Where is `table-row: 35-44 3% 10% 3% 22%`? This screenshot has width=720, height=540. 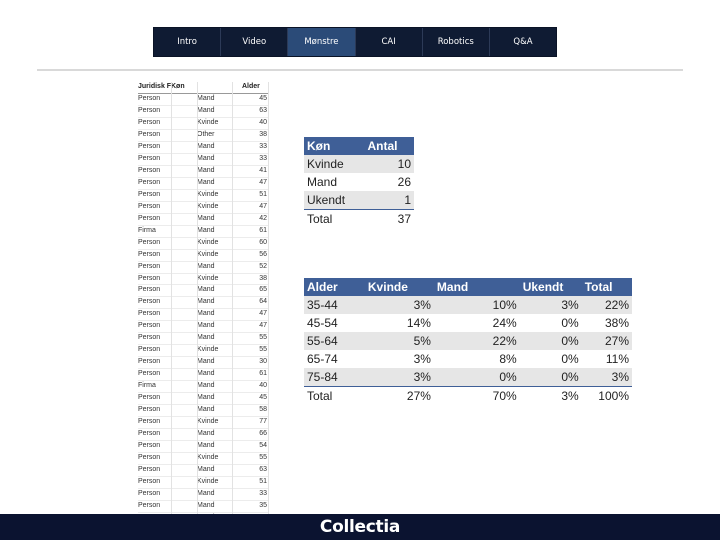
table-row: 35-44 3% 10% 3% 22% is located at coordinates (468, 305).